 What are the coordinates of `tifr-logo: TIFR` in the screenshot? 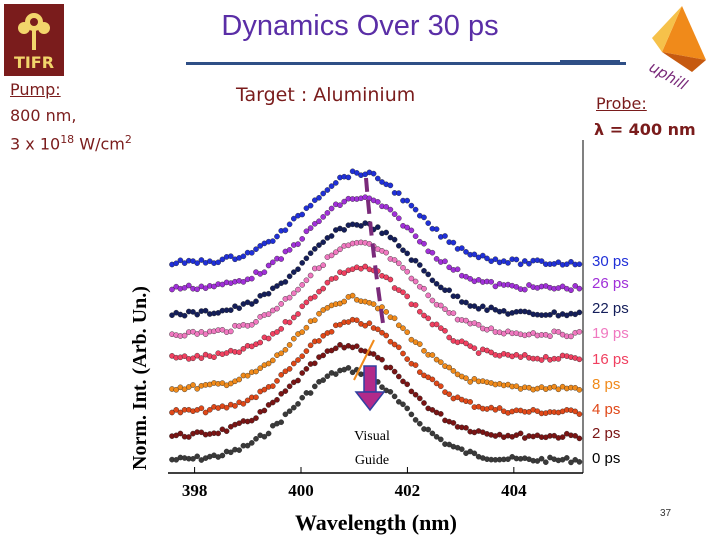 It's located at (34, 40).